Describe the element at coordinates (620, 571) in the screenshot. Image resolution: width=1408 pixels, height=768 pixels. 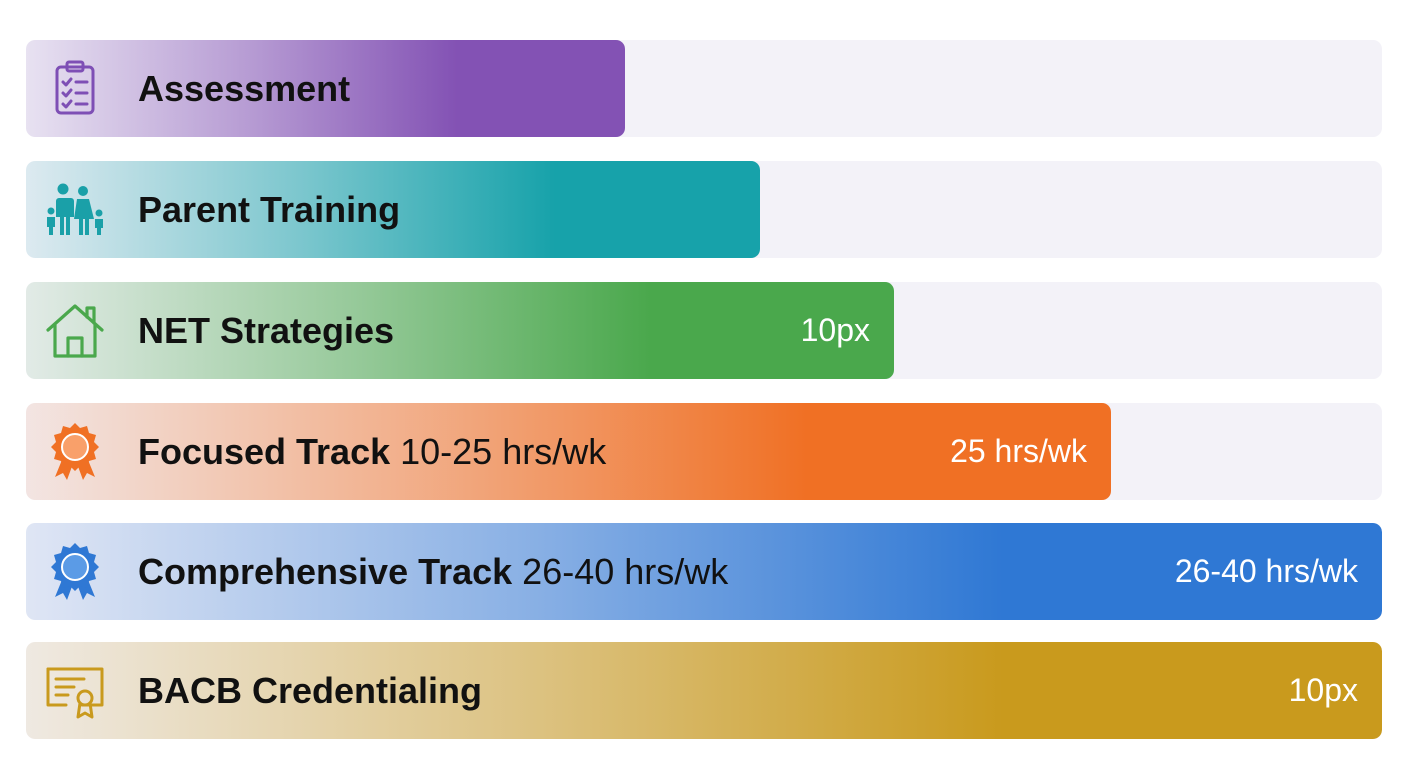
I see `bar-label-range: 26-40 hrs/wk` at that location.